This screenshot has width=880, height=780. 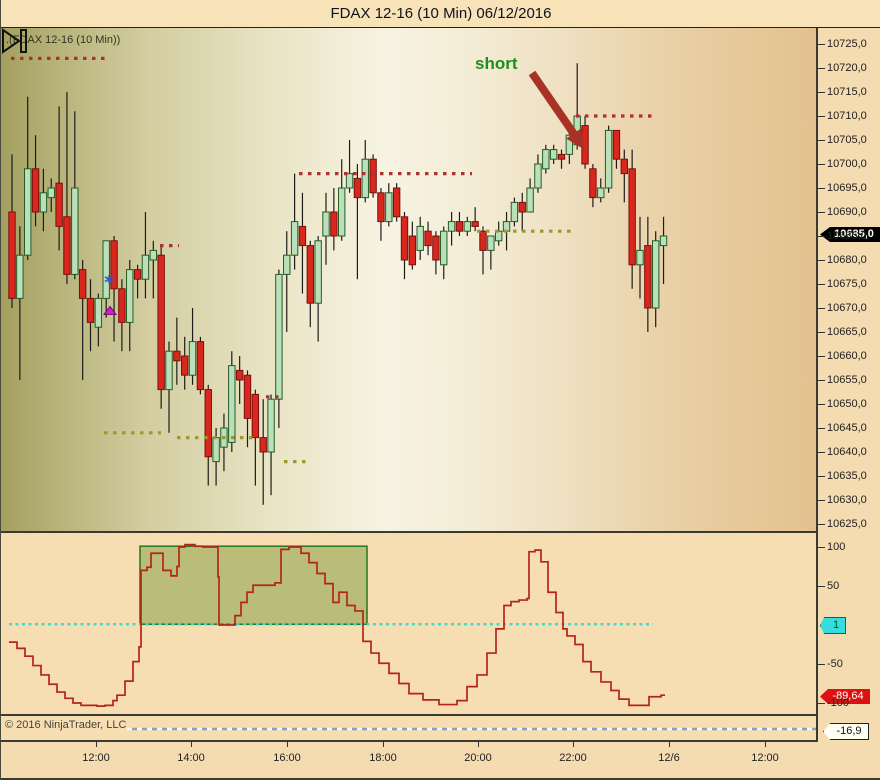 I want to click on price-axis-label: 10670,0, so click(x=847, y=308).